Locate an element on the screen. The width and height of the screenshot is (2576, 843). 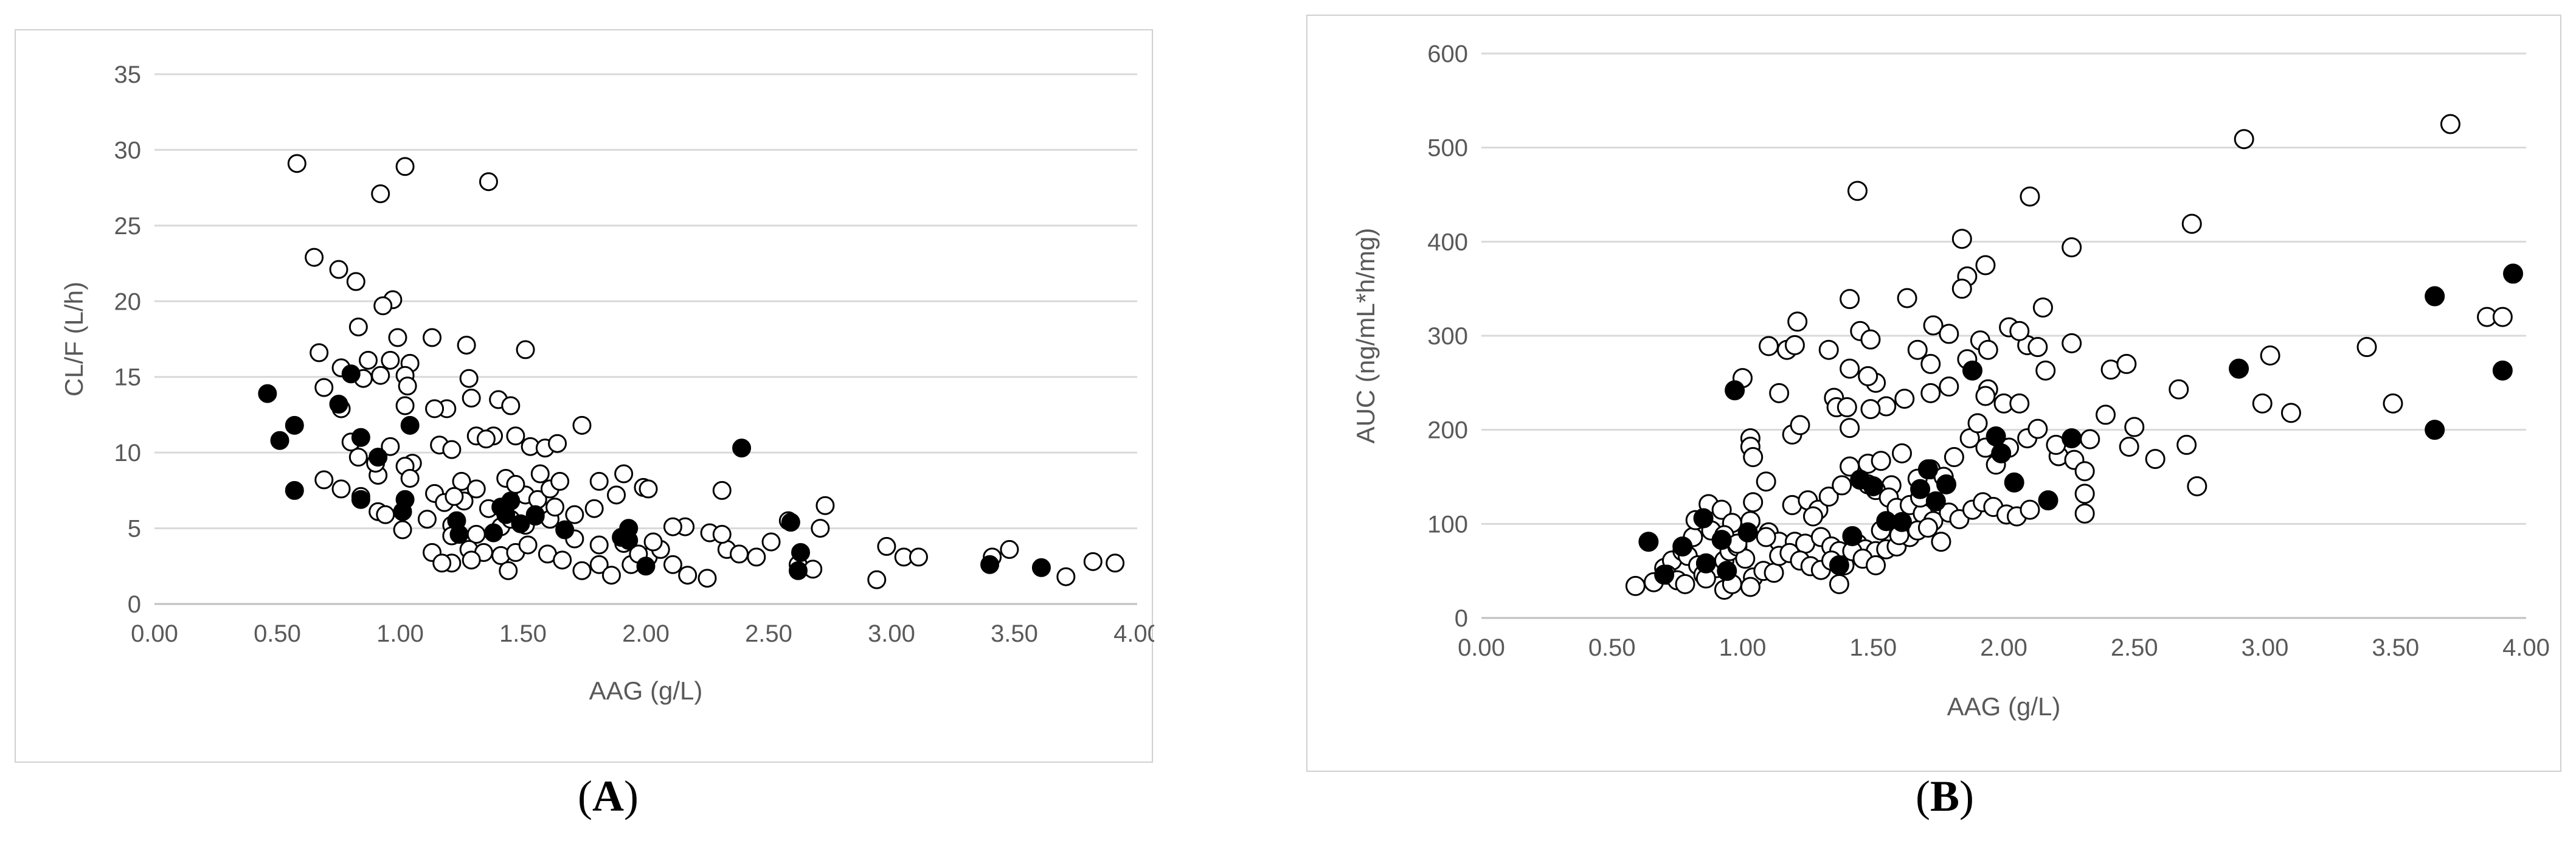
y-tick-label: 15 is located at coordinates (128, 378).